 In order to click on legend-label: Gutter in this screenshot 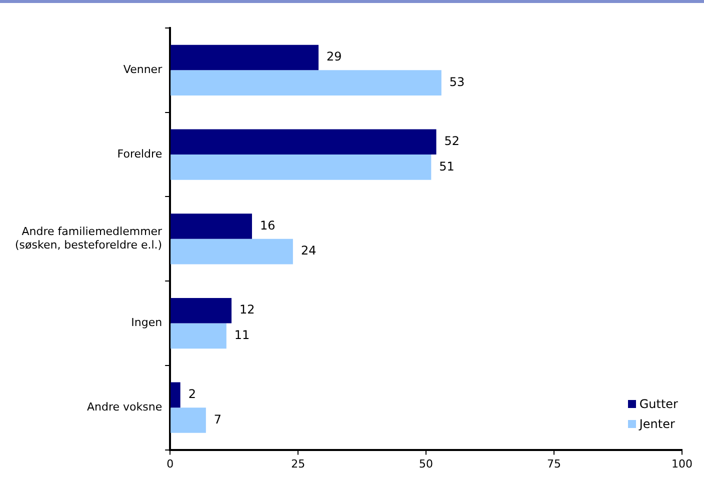, I will do `click(658, 404)`.